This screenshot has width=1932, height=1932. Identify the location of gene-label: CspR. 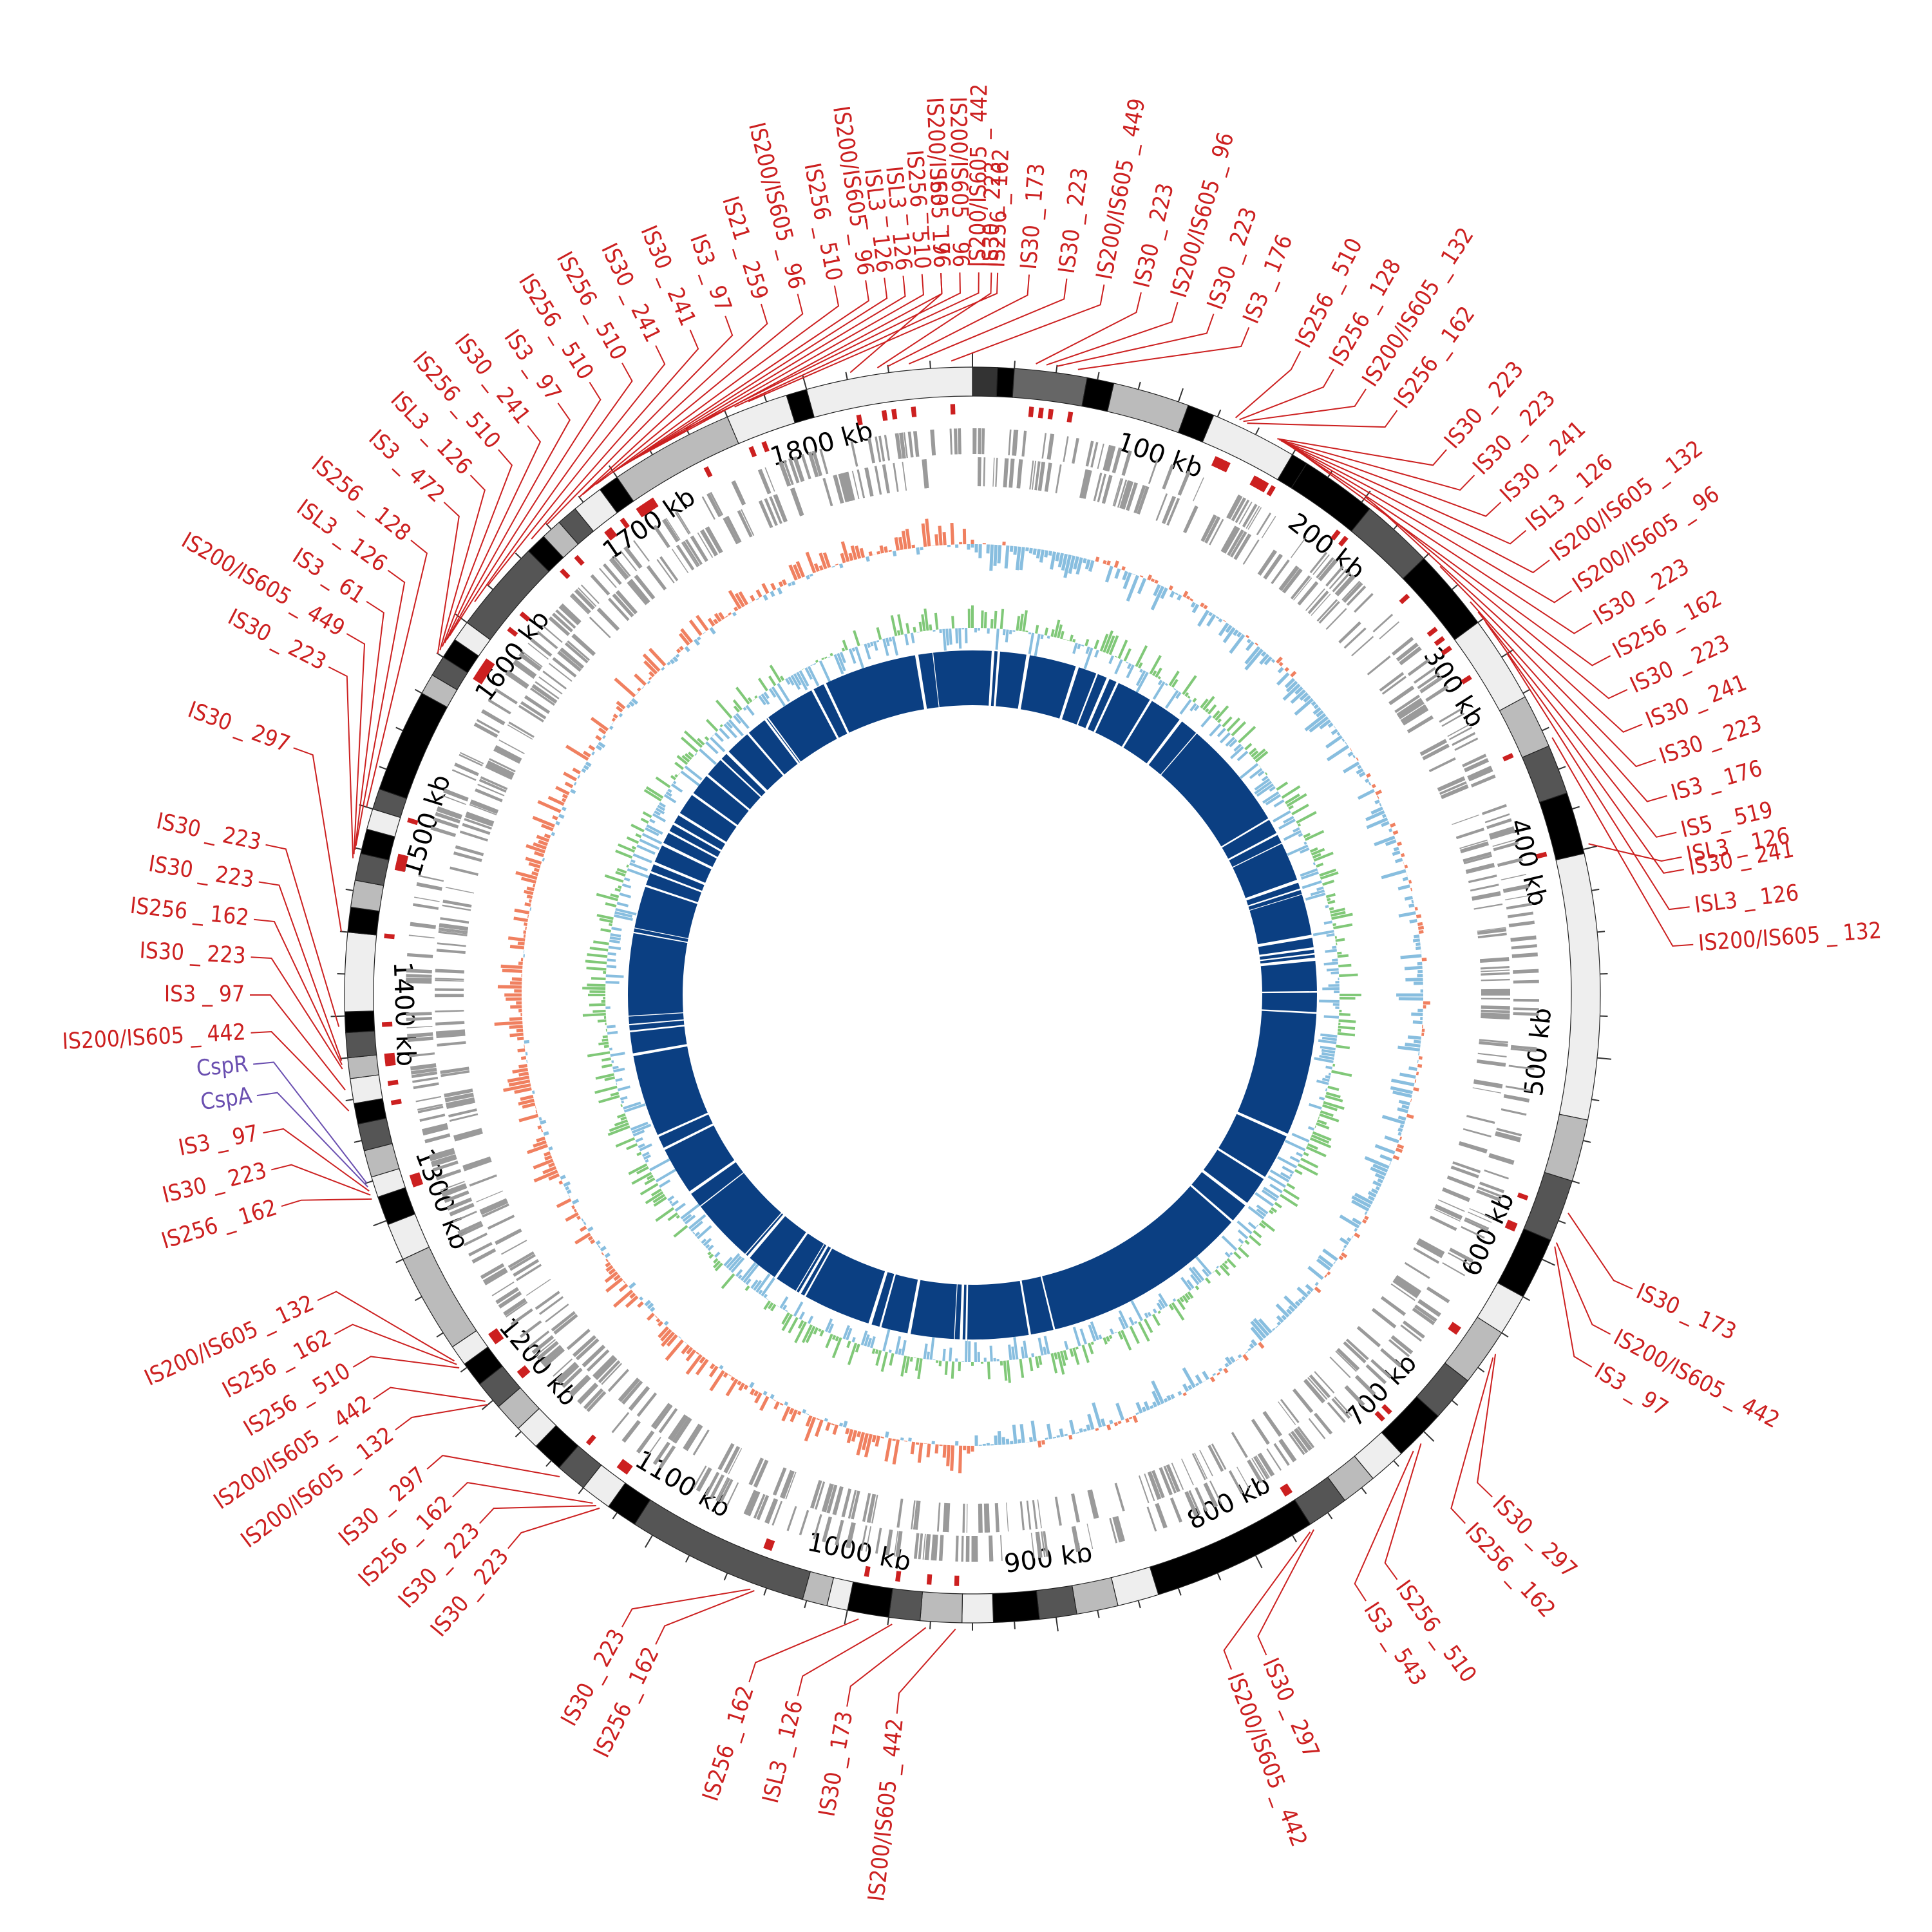
(222, 1066).